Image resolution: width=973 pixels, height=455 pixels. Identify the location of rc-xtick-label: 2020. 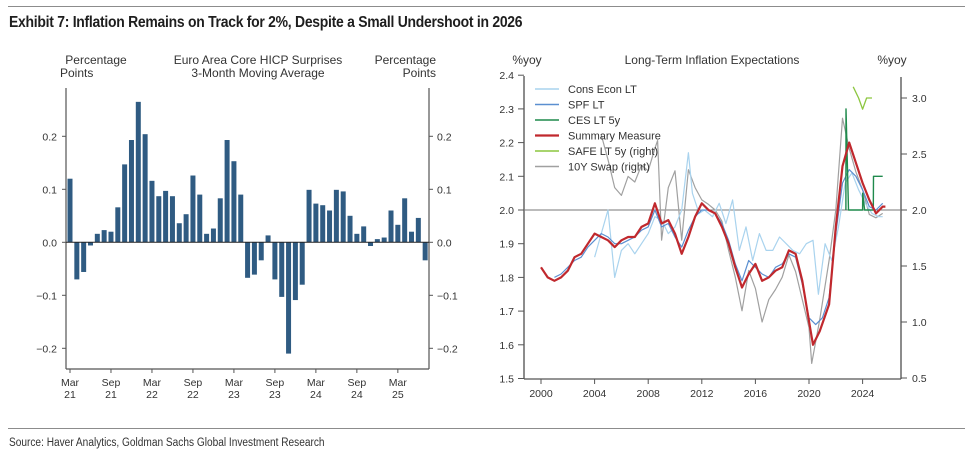
(809, 394).